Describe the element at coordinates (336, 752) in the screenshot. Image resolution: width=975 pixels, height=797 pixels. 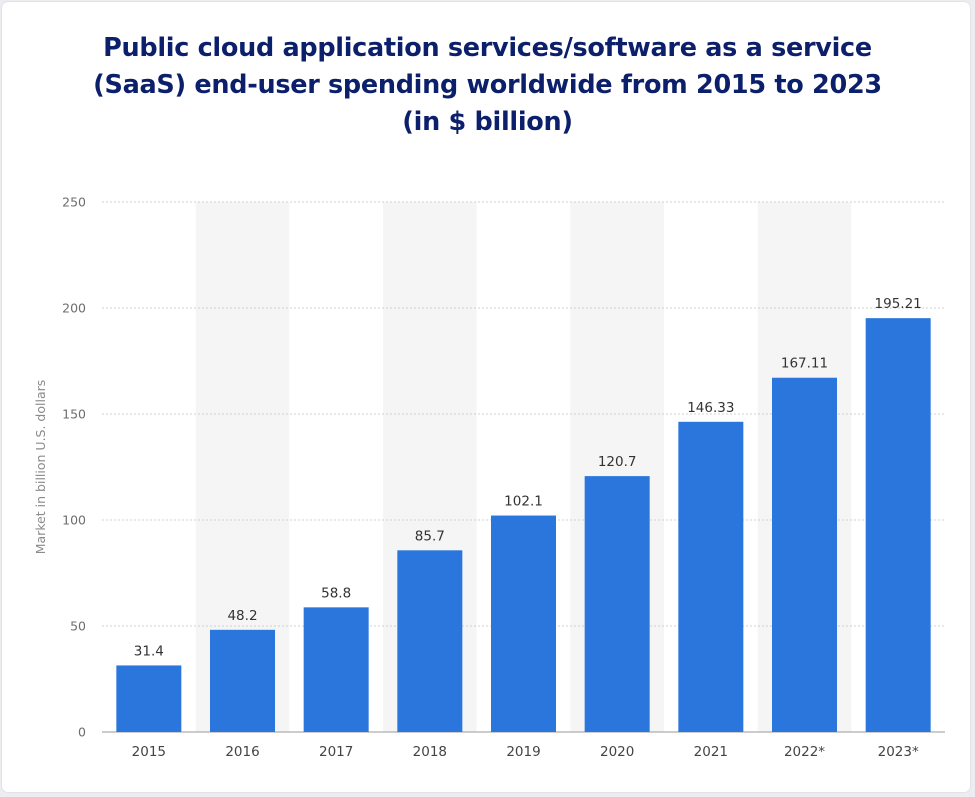
I see `x-tick-label: 2017` at that location.